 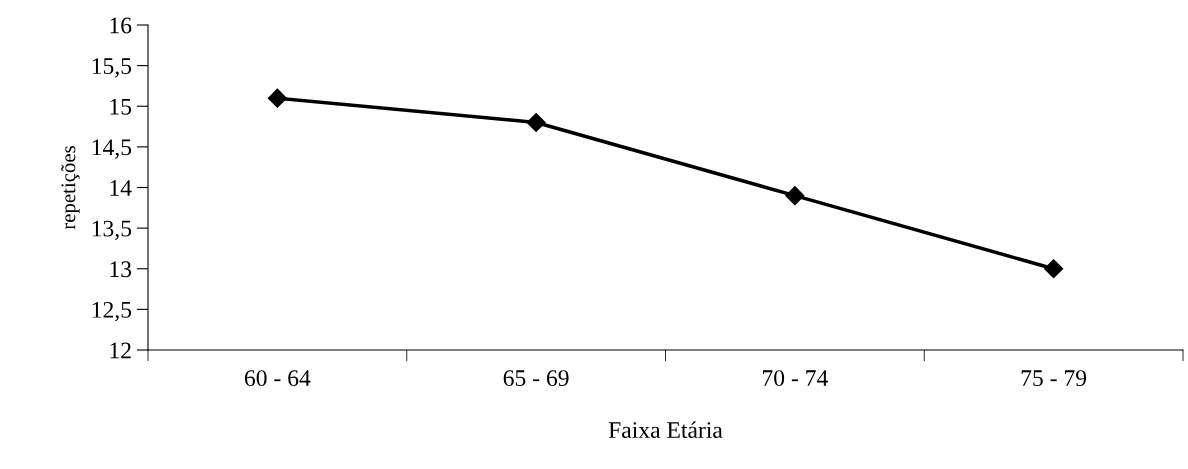 I want to click on y-tick-label: 15, so click(x=121, y=106).